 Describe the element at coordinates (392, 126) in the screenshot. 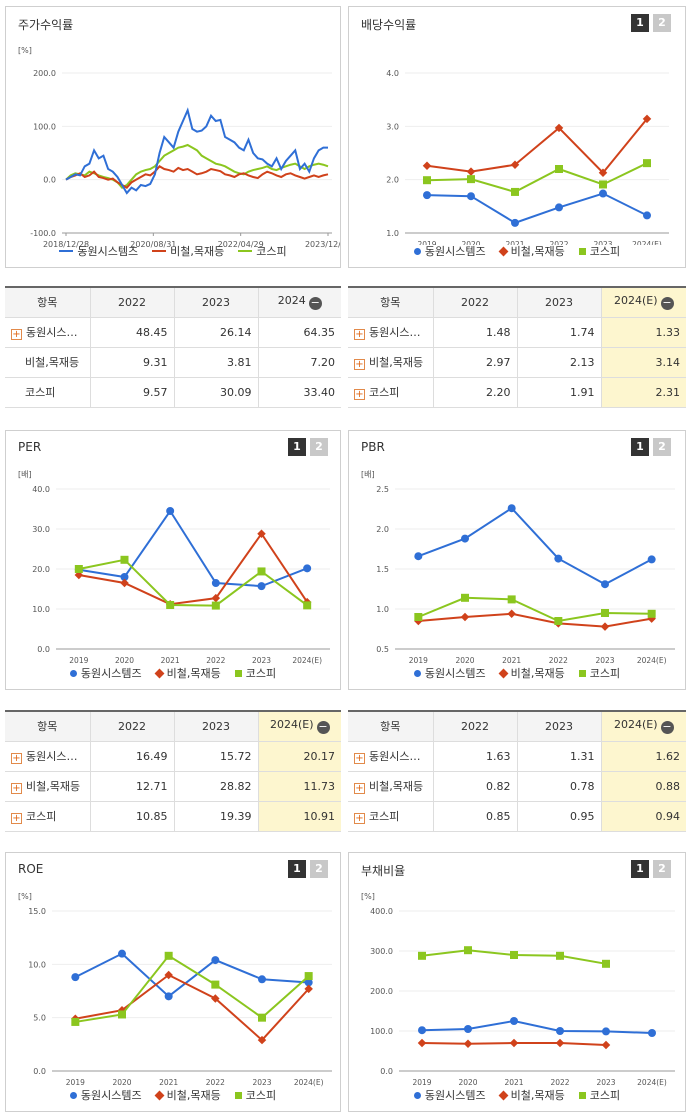

I see `y-tick-label: 3.0` at that location.